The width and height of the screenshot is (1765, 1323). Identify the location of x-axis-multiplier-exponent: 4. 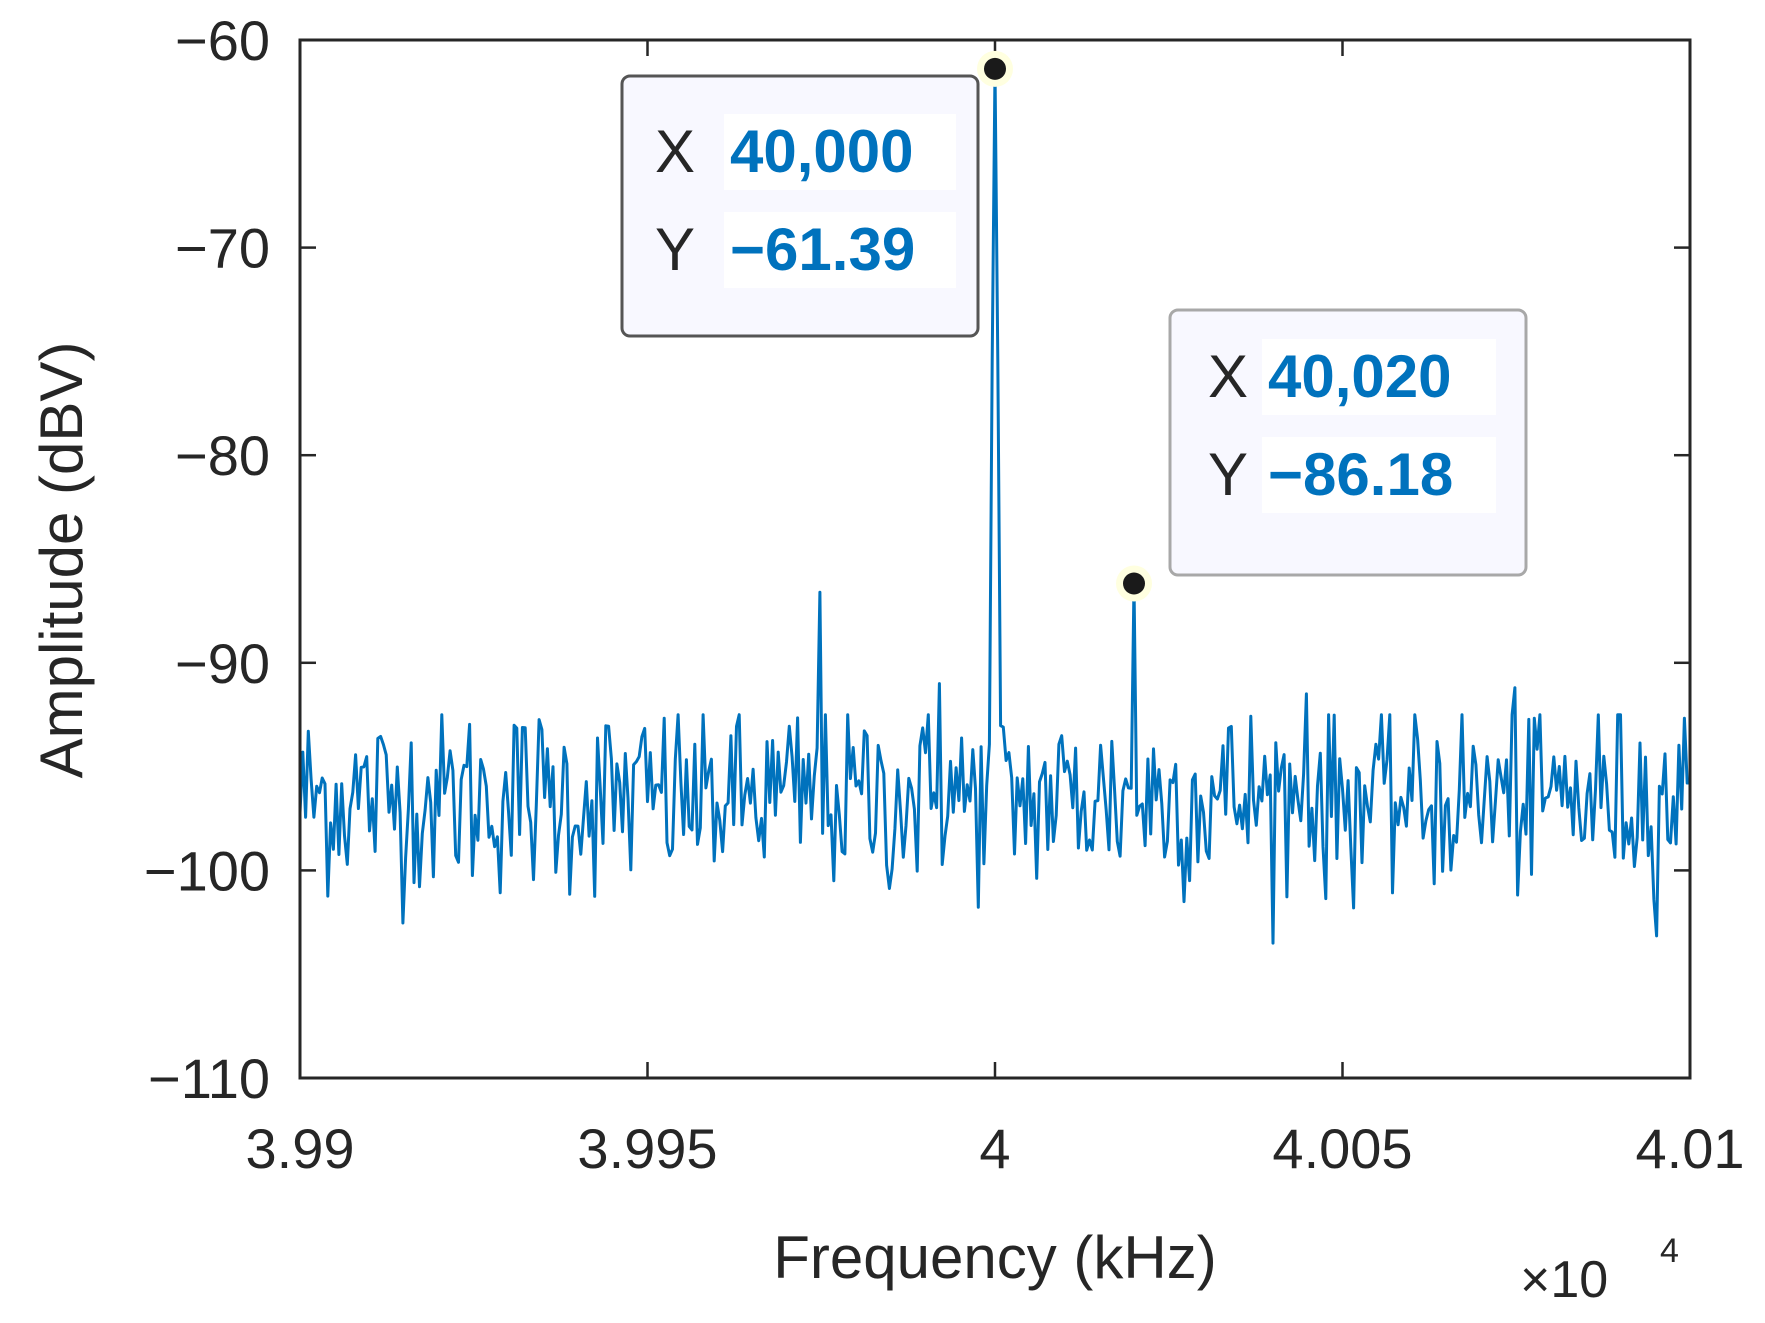
(1669, 1251).